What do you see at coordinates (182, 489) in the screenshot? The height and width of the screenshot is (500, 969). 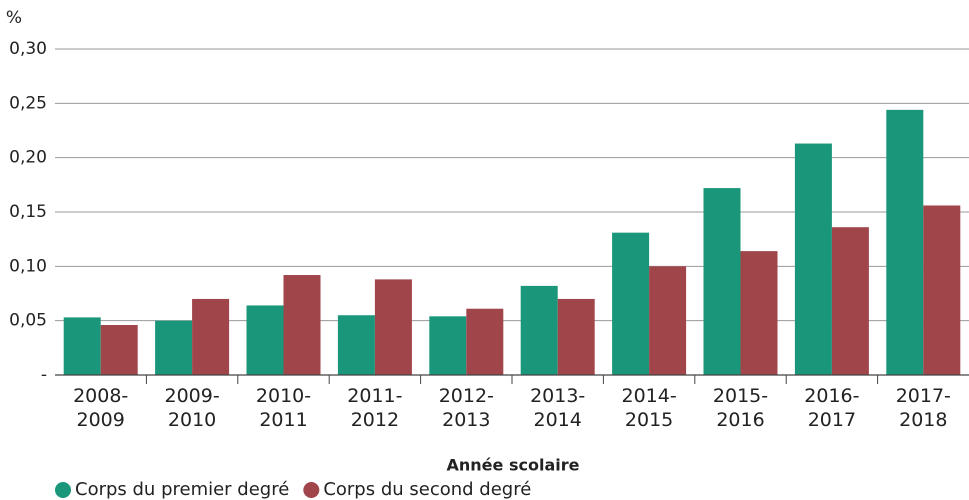 I see `legend-label: Corps du premier degré` at bounding box center [182, 489].